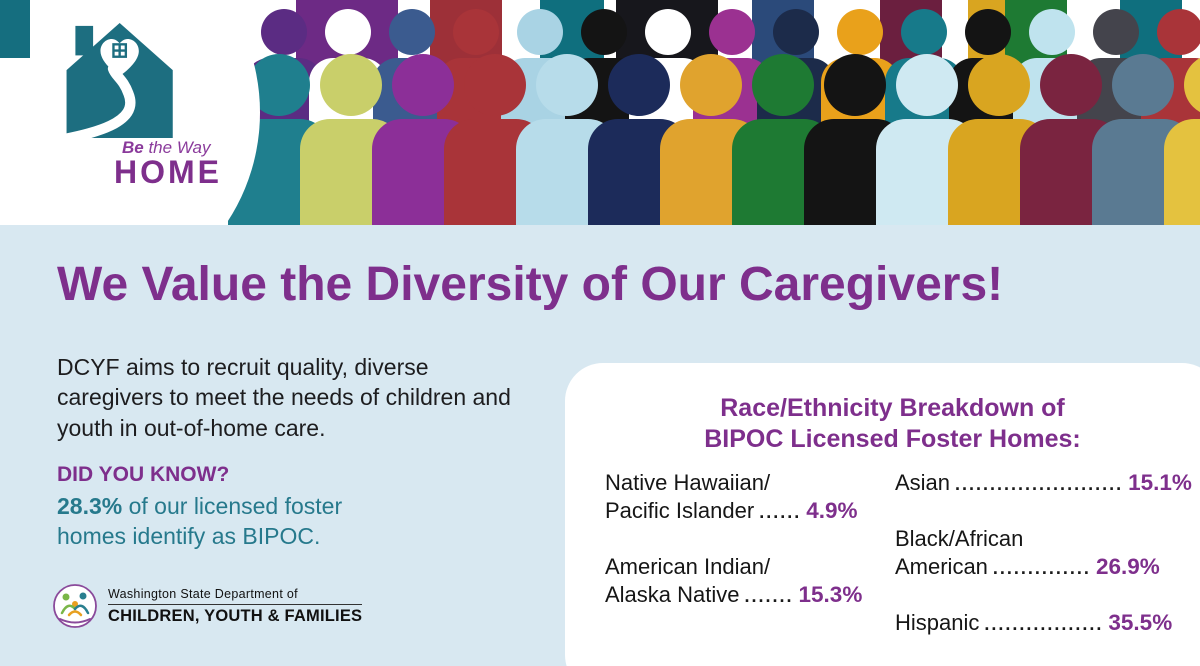  I want to click on logo-home-word: HOME, so click(168, 172).